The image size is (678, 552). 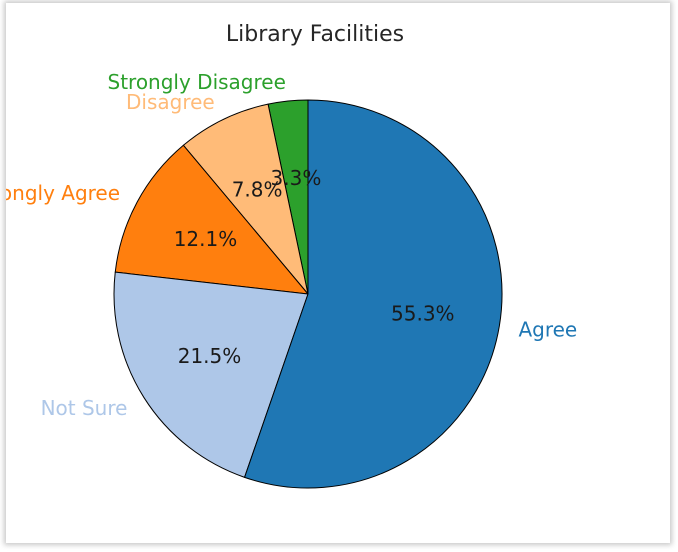 I want to click on pie-category-label-not-sure: Not Sure, so click(x=84, y=408).